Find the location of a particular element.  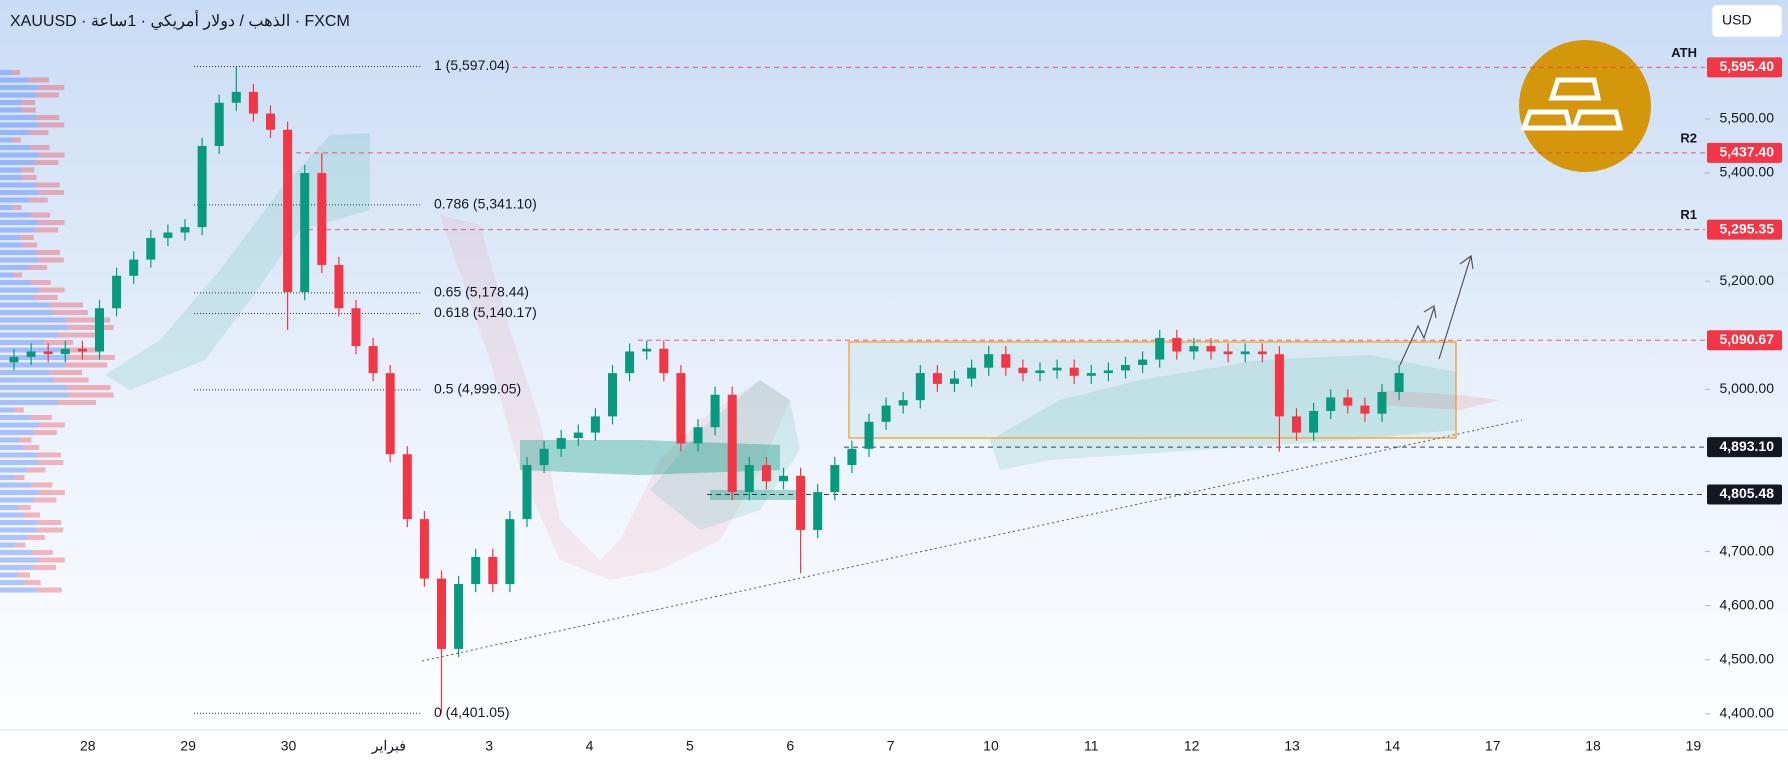

x-tick-label: 5 is located at coordinates (690, 746).